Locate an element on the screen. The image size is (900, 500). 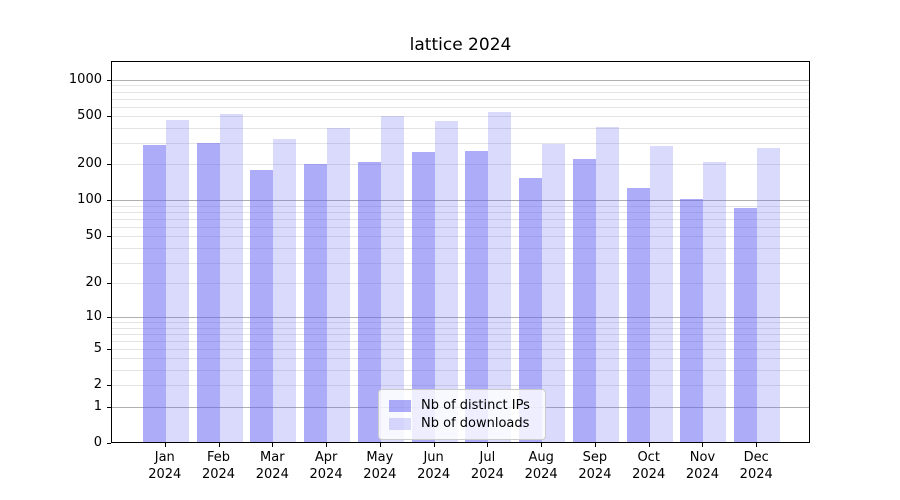
x-tick-label: Dec 2024 is located at coordinates (756, 466).